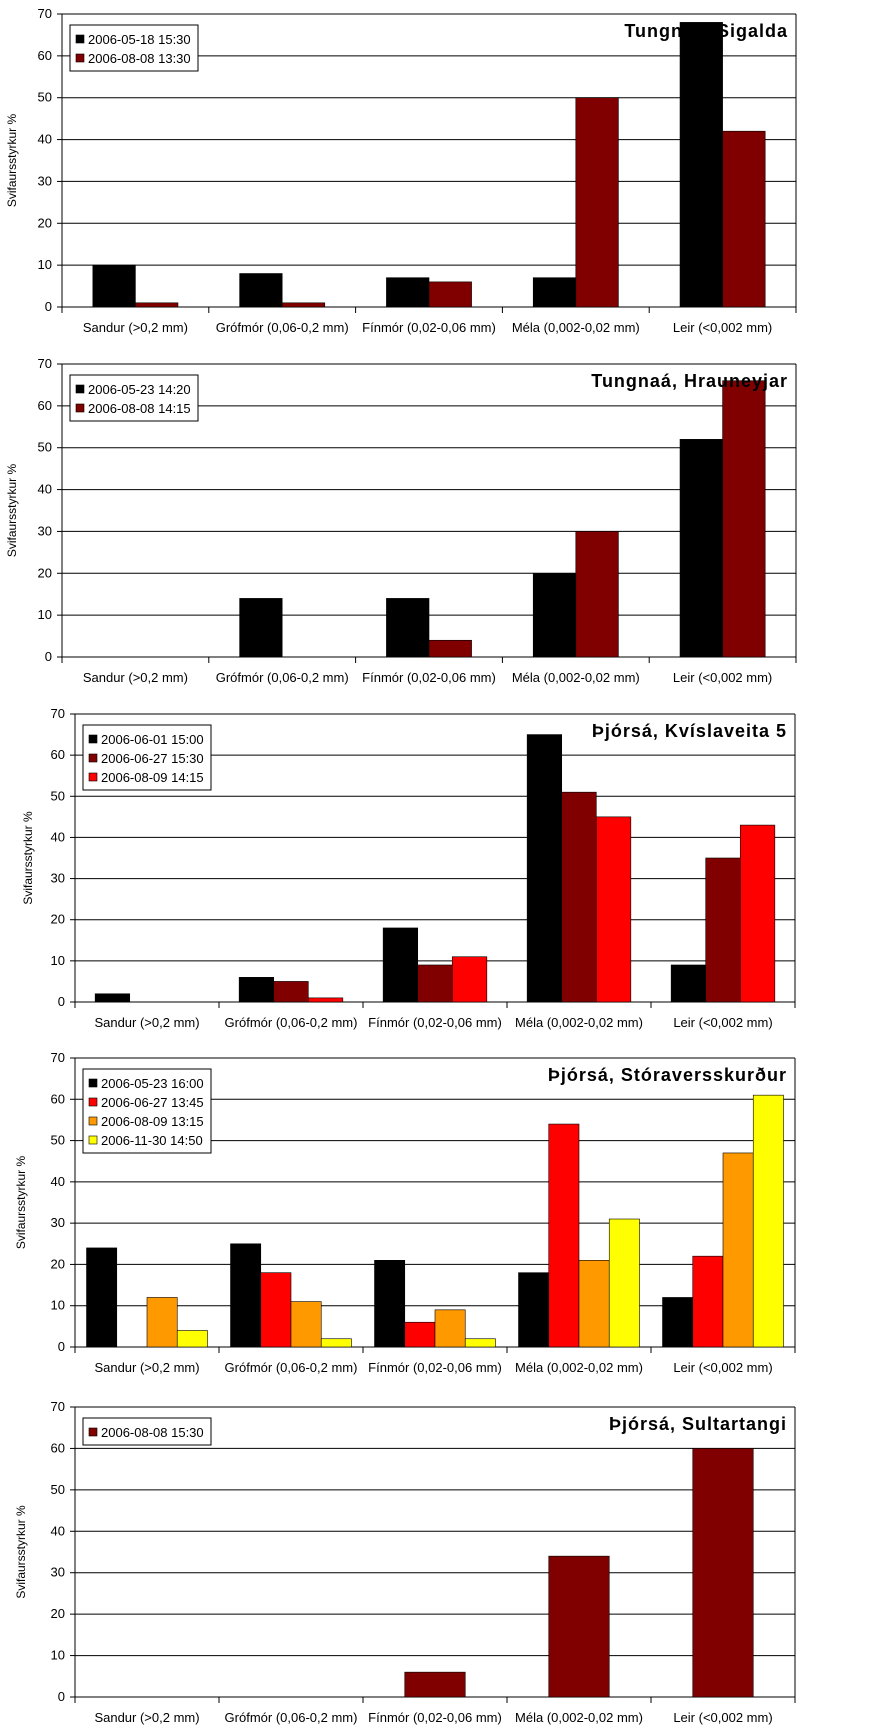  I want to click on legend-label: 2006-06-27 15:30, so click(152, 758).